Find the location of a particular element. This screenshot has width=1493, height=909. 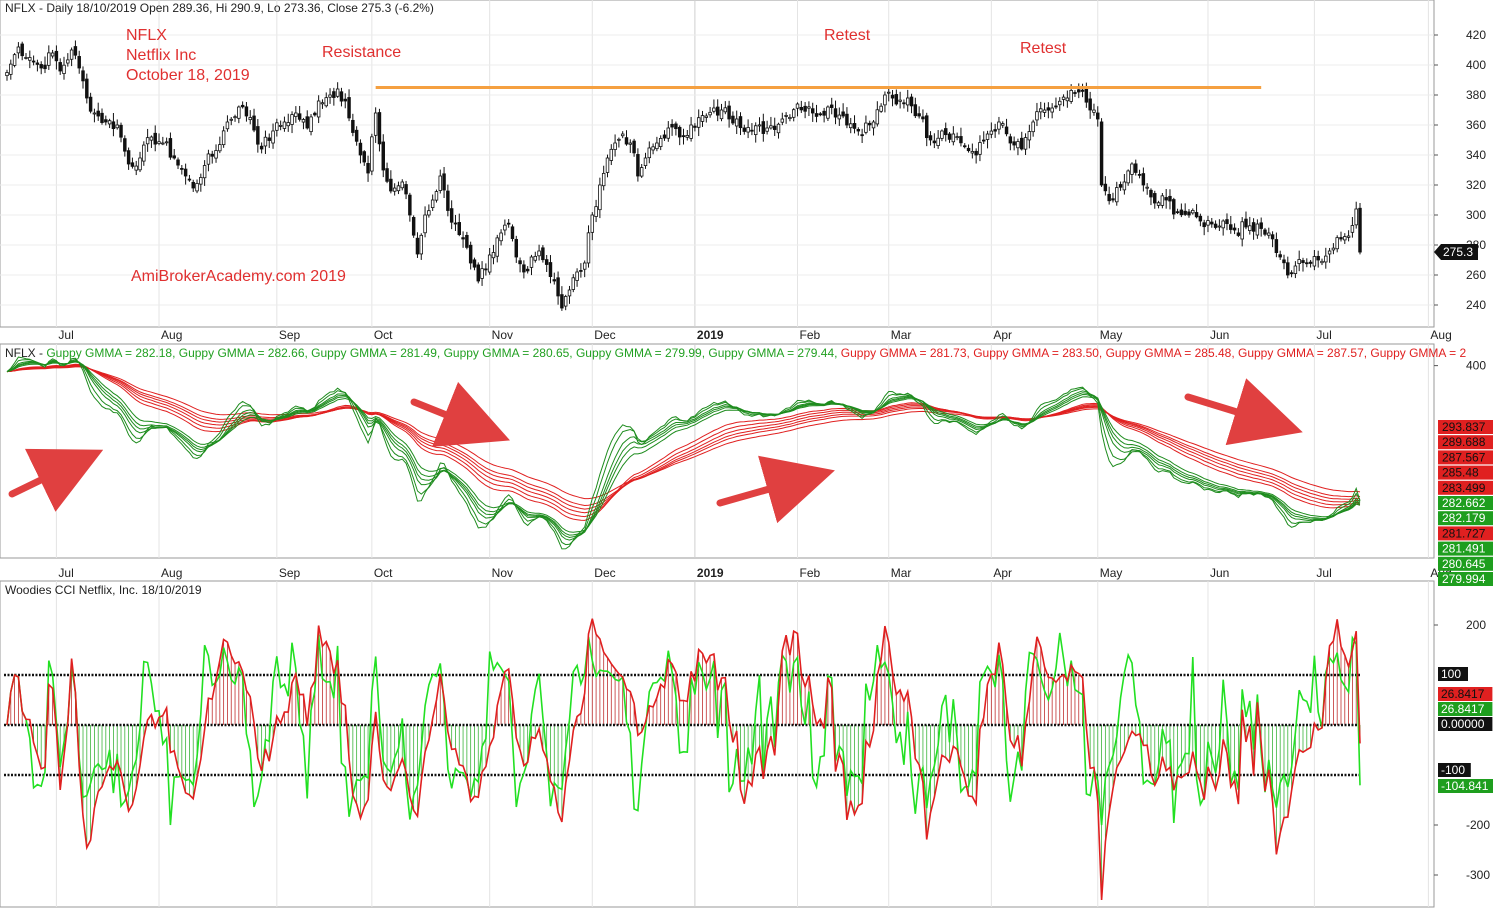

gmma-title-part: Guppy GMMA = 282.18, is located at coordinates (112, 353).